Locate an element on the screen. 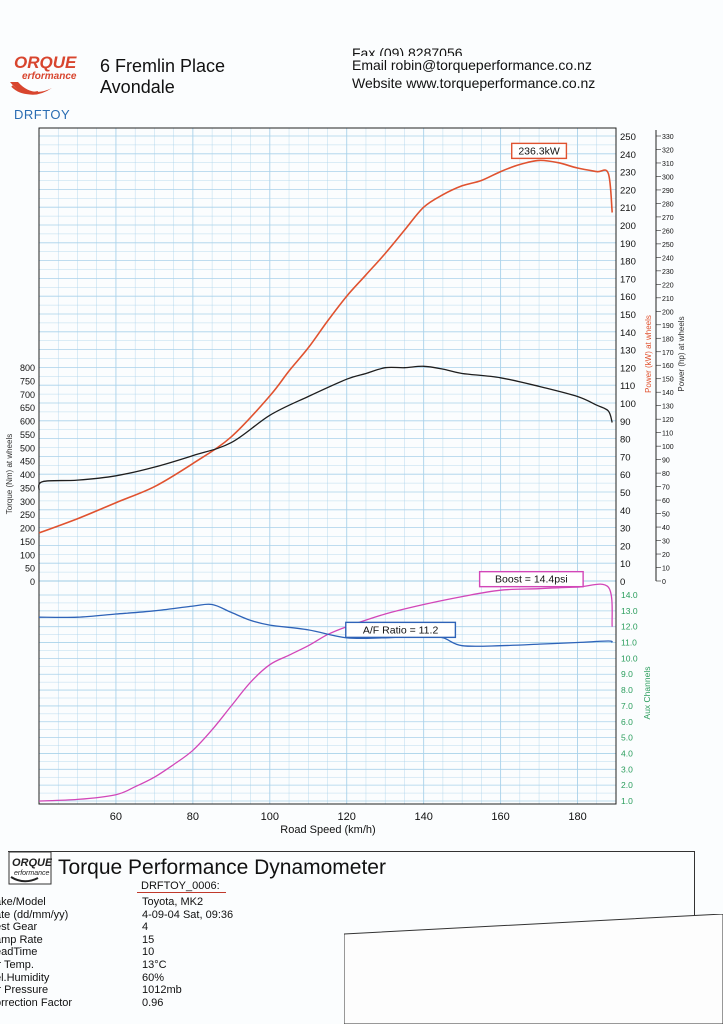  x-tick-label: 140 is located at coordinates (423, 817).